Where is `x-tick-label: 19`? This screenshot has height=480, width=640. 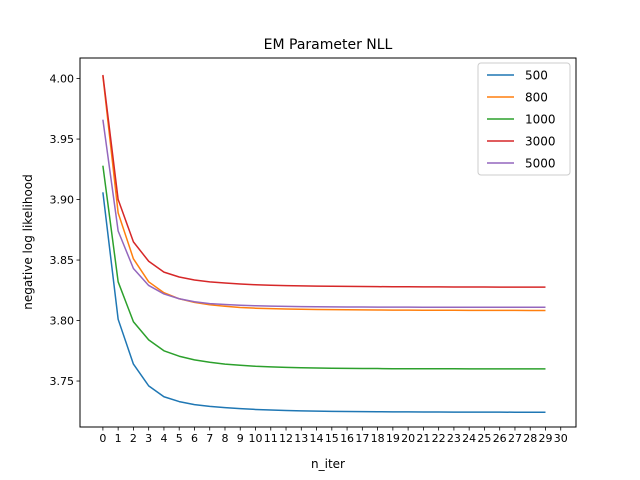 x-tick-label: 19 is located at coordinates (393, 438).